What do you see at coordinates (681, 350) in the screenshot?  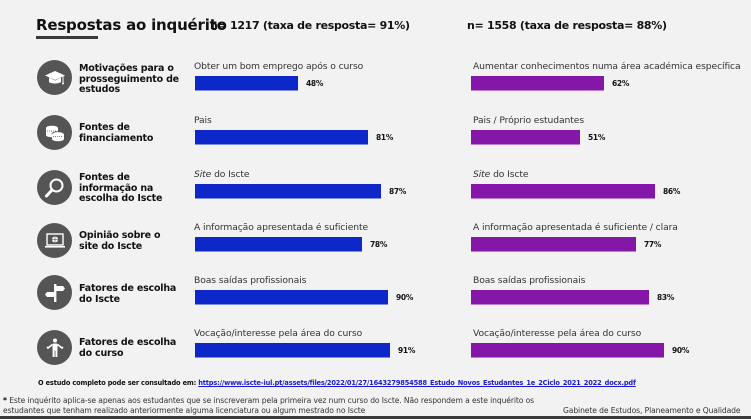 I see `right-percentage: 90%` at bounding box center [681, 350].